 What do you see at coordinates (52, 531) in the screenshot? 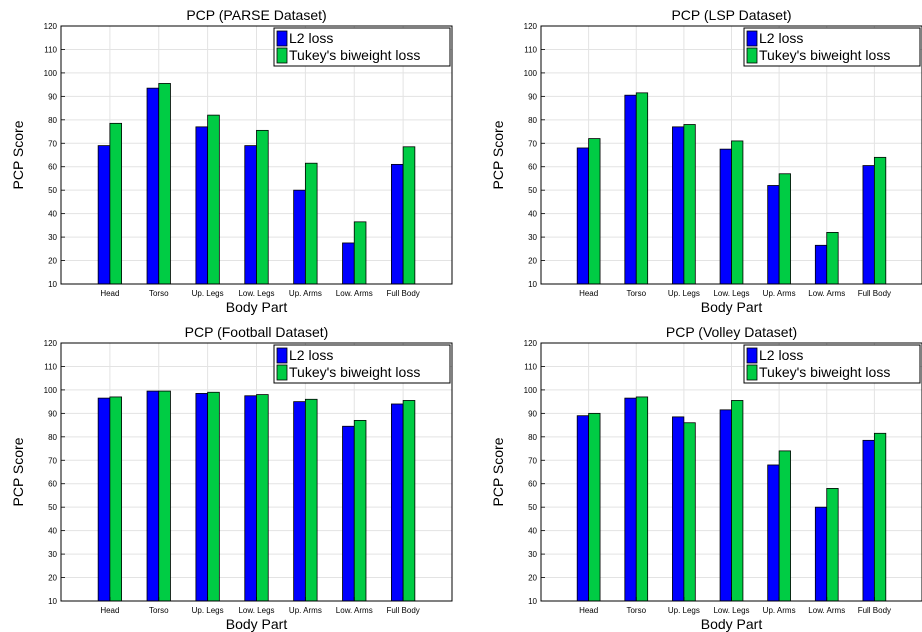
I see `y-tick-label: 40` at bounding box center [52, 531].